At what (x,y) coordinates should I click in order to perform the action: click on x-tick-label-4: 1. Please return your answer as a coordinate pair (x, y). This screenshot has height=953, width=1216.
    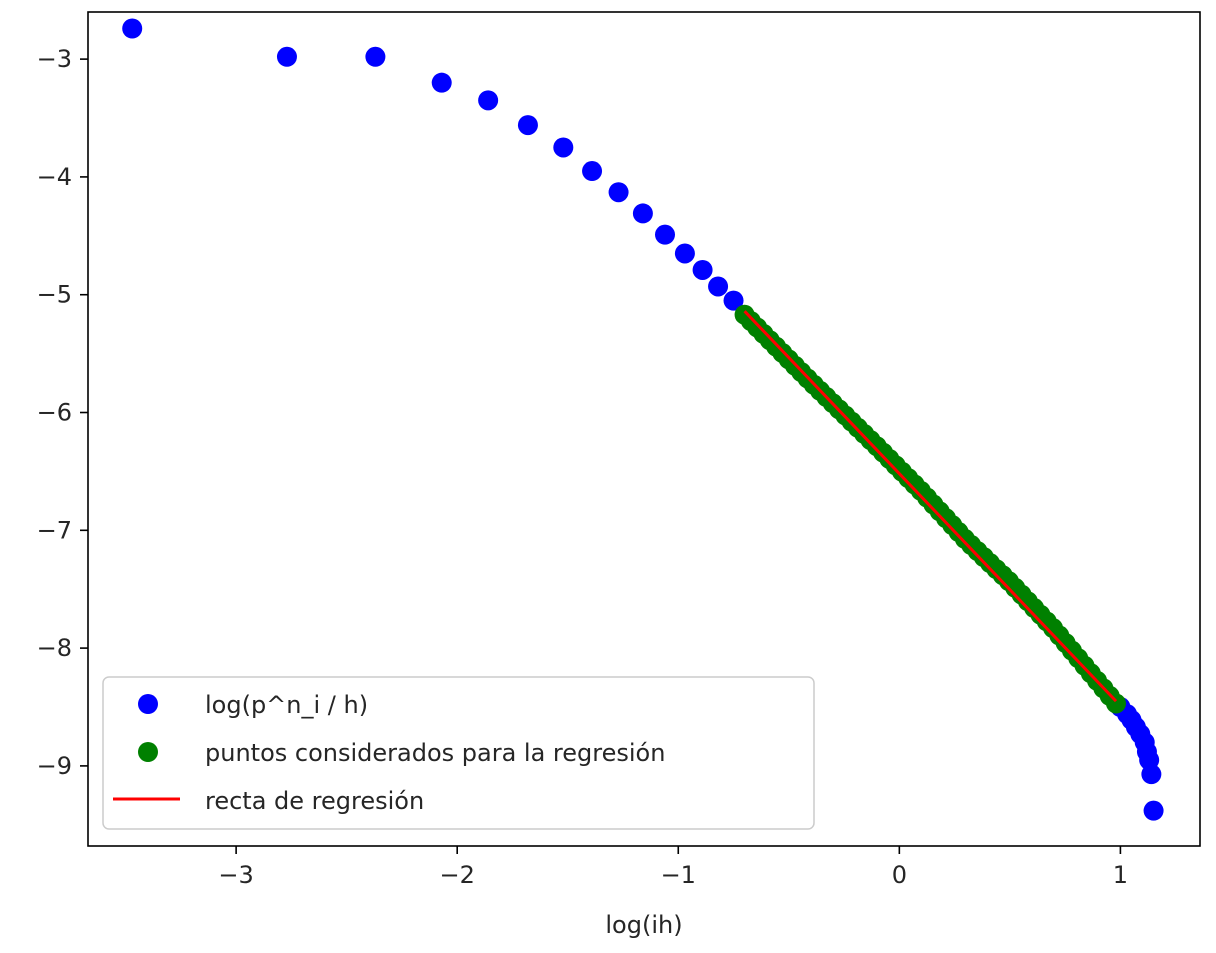
    Looking at the image, I should click on (1120, 875).